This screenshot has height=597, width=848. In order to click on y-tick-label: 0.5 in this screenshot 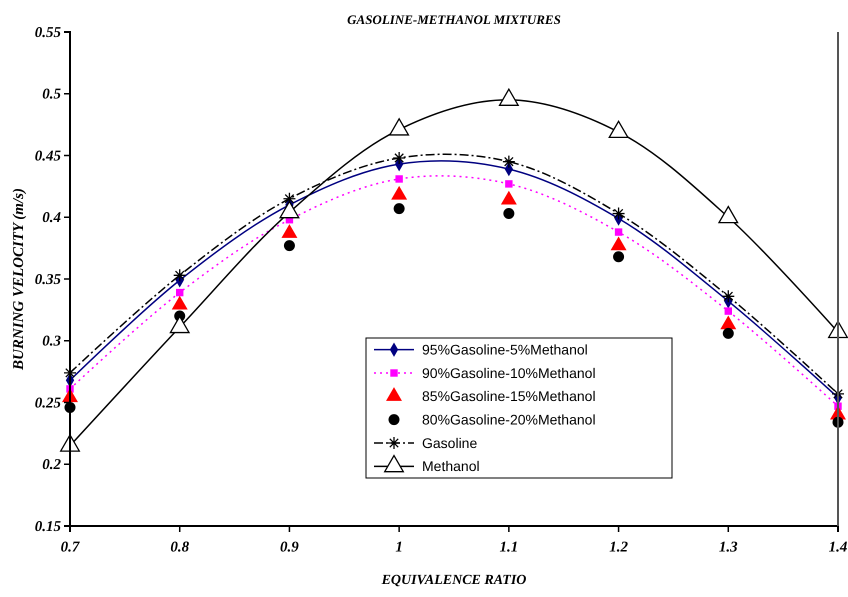, I will do `click(52, 94)`.